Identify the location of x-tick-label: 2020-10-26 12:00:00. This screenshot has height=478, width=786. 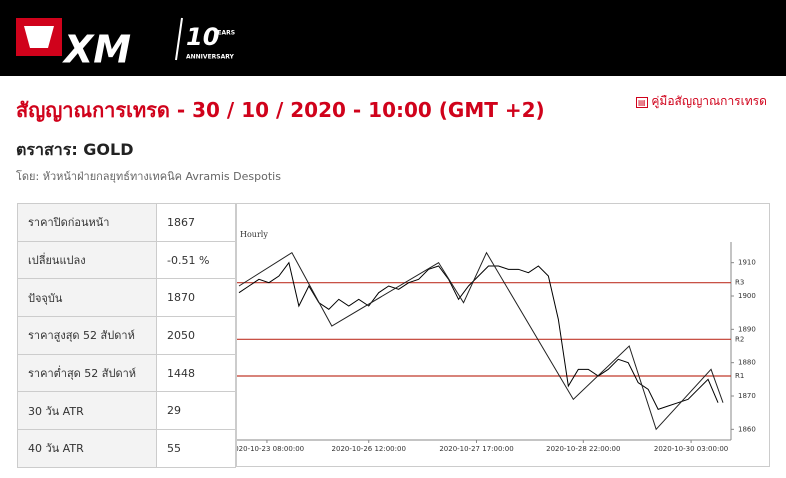
(369, 449).